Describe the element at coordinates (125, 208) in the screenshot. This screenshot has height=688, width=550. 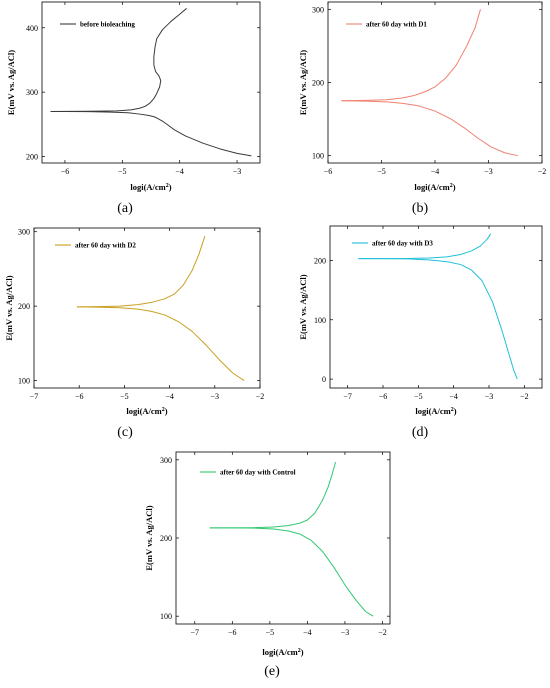
I see `panel-label: (a)` at that location.